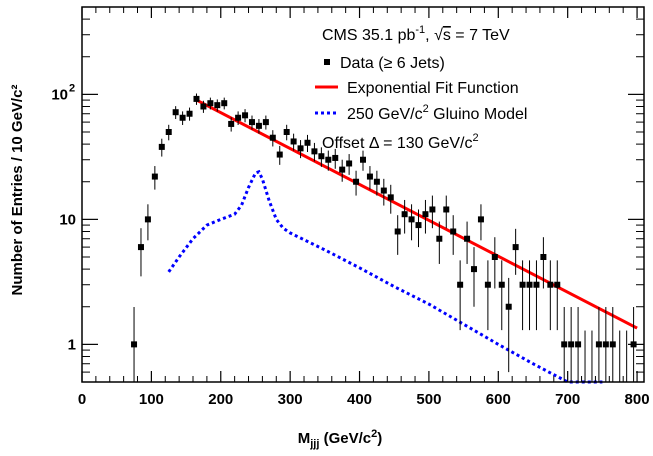  Describe the element at coordinates (17, 190) in the screenshot. I see `y-axis-title: Number of Entries / 10 GeV/c²` at that location.